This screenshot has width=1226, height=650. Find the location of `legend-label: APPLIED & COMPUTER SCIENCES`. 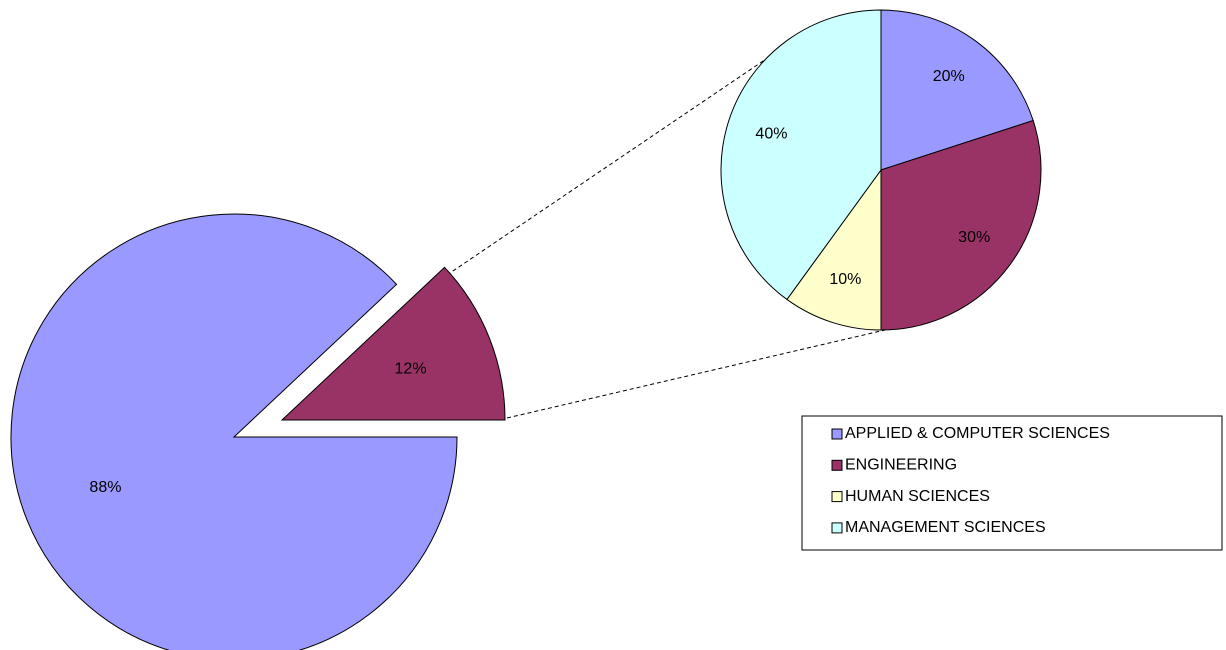

legend-label: APPLIED & COMPUTER SCIENCES is located at coordinates (977, 433).